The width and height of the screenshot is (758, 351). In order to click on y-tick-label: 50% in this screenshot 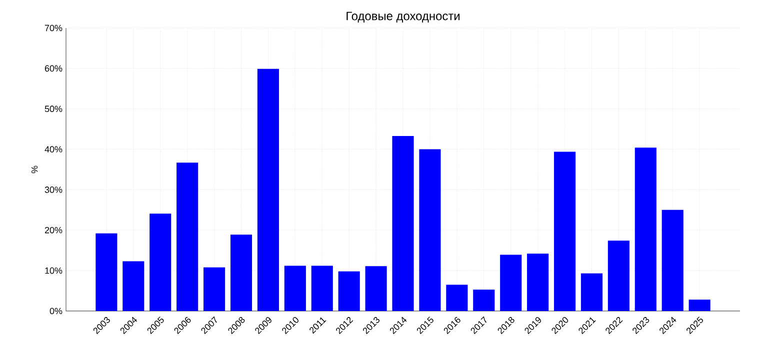, I will do `click(53, 109)`.